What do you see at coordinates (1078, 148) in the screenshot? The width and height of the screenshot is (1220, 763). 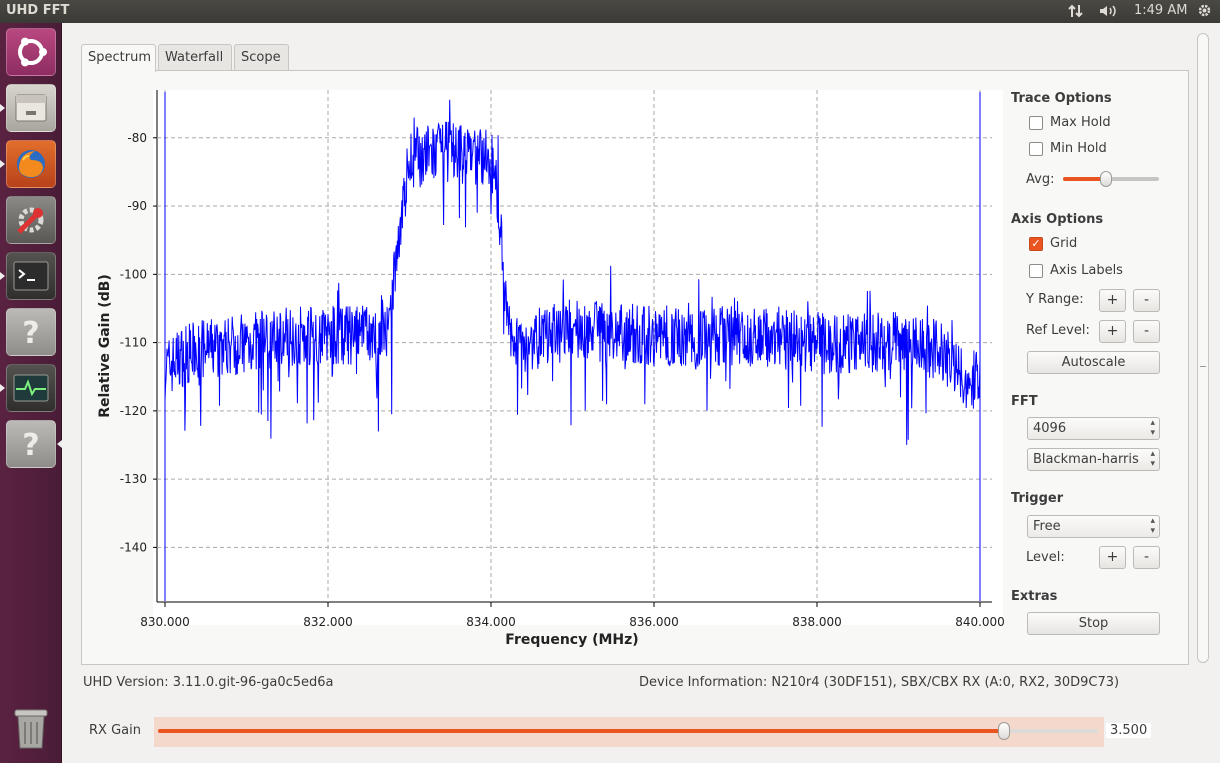 I see `min-hold-label: Min Hold` at bounding box center [1078, 148].